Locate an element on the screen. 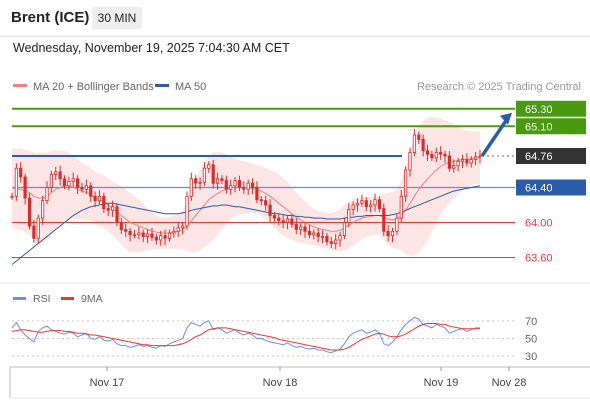 Image resolution: width=590 pixels, height=400 pixels. forecast-arrow-head is located at coordinates (506, 118).